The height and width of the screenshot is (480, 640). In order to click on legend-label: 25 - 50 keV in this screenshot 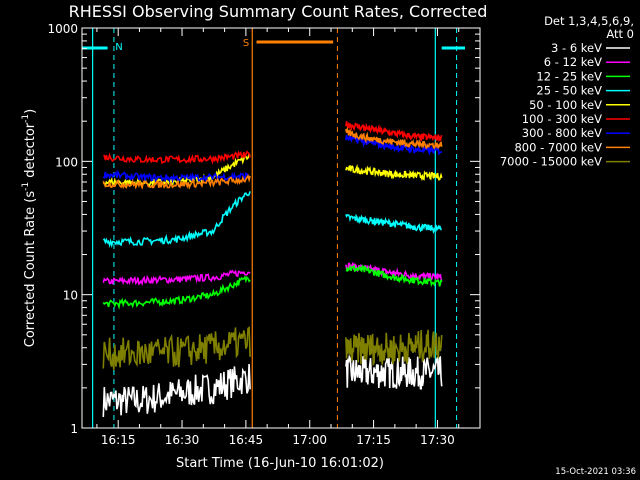, I will do `click(569, 91)`.